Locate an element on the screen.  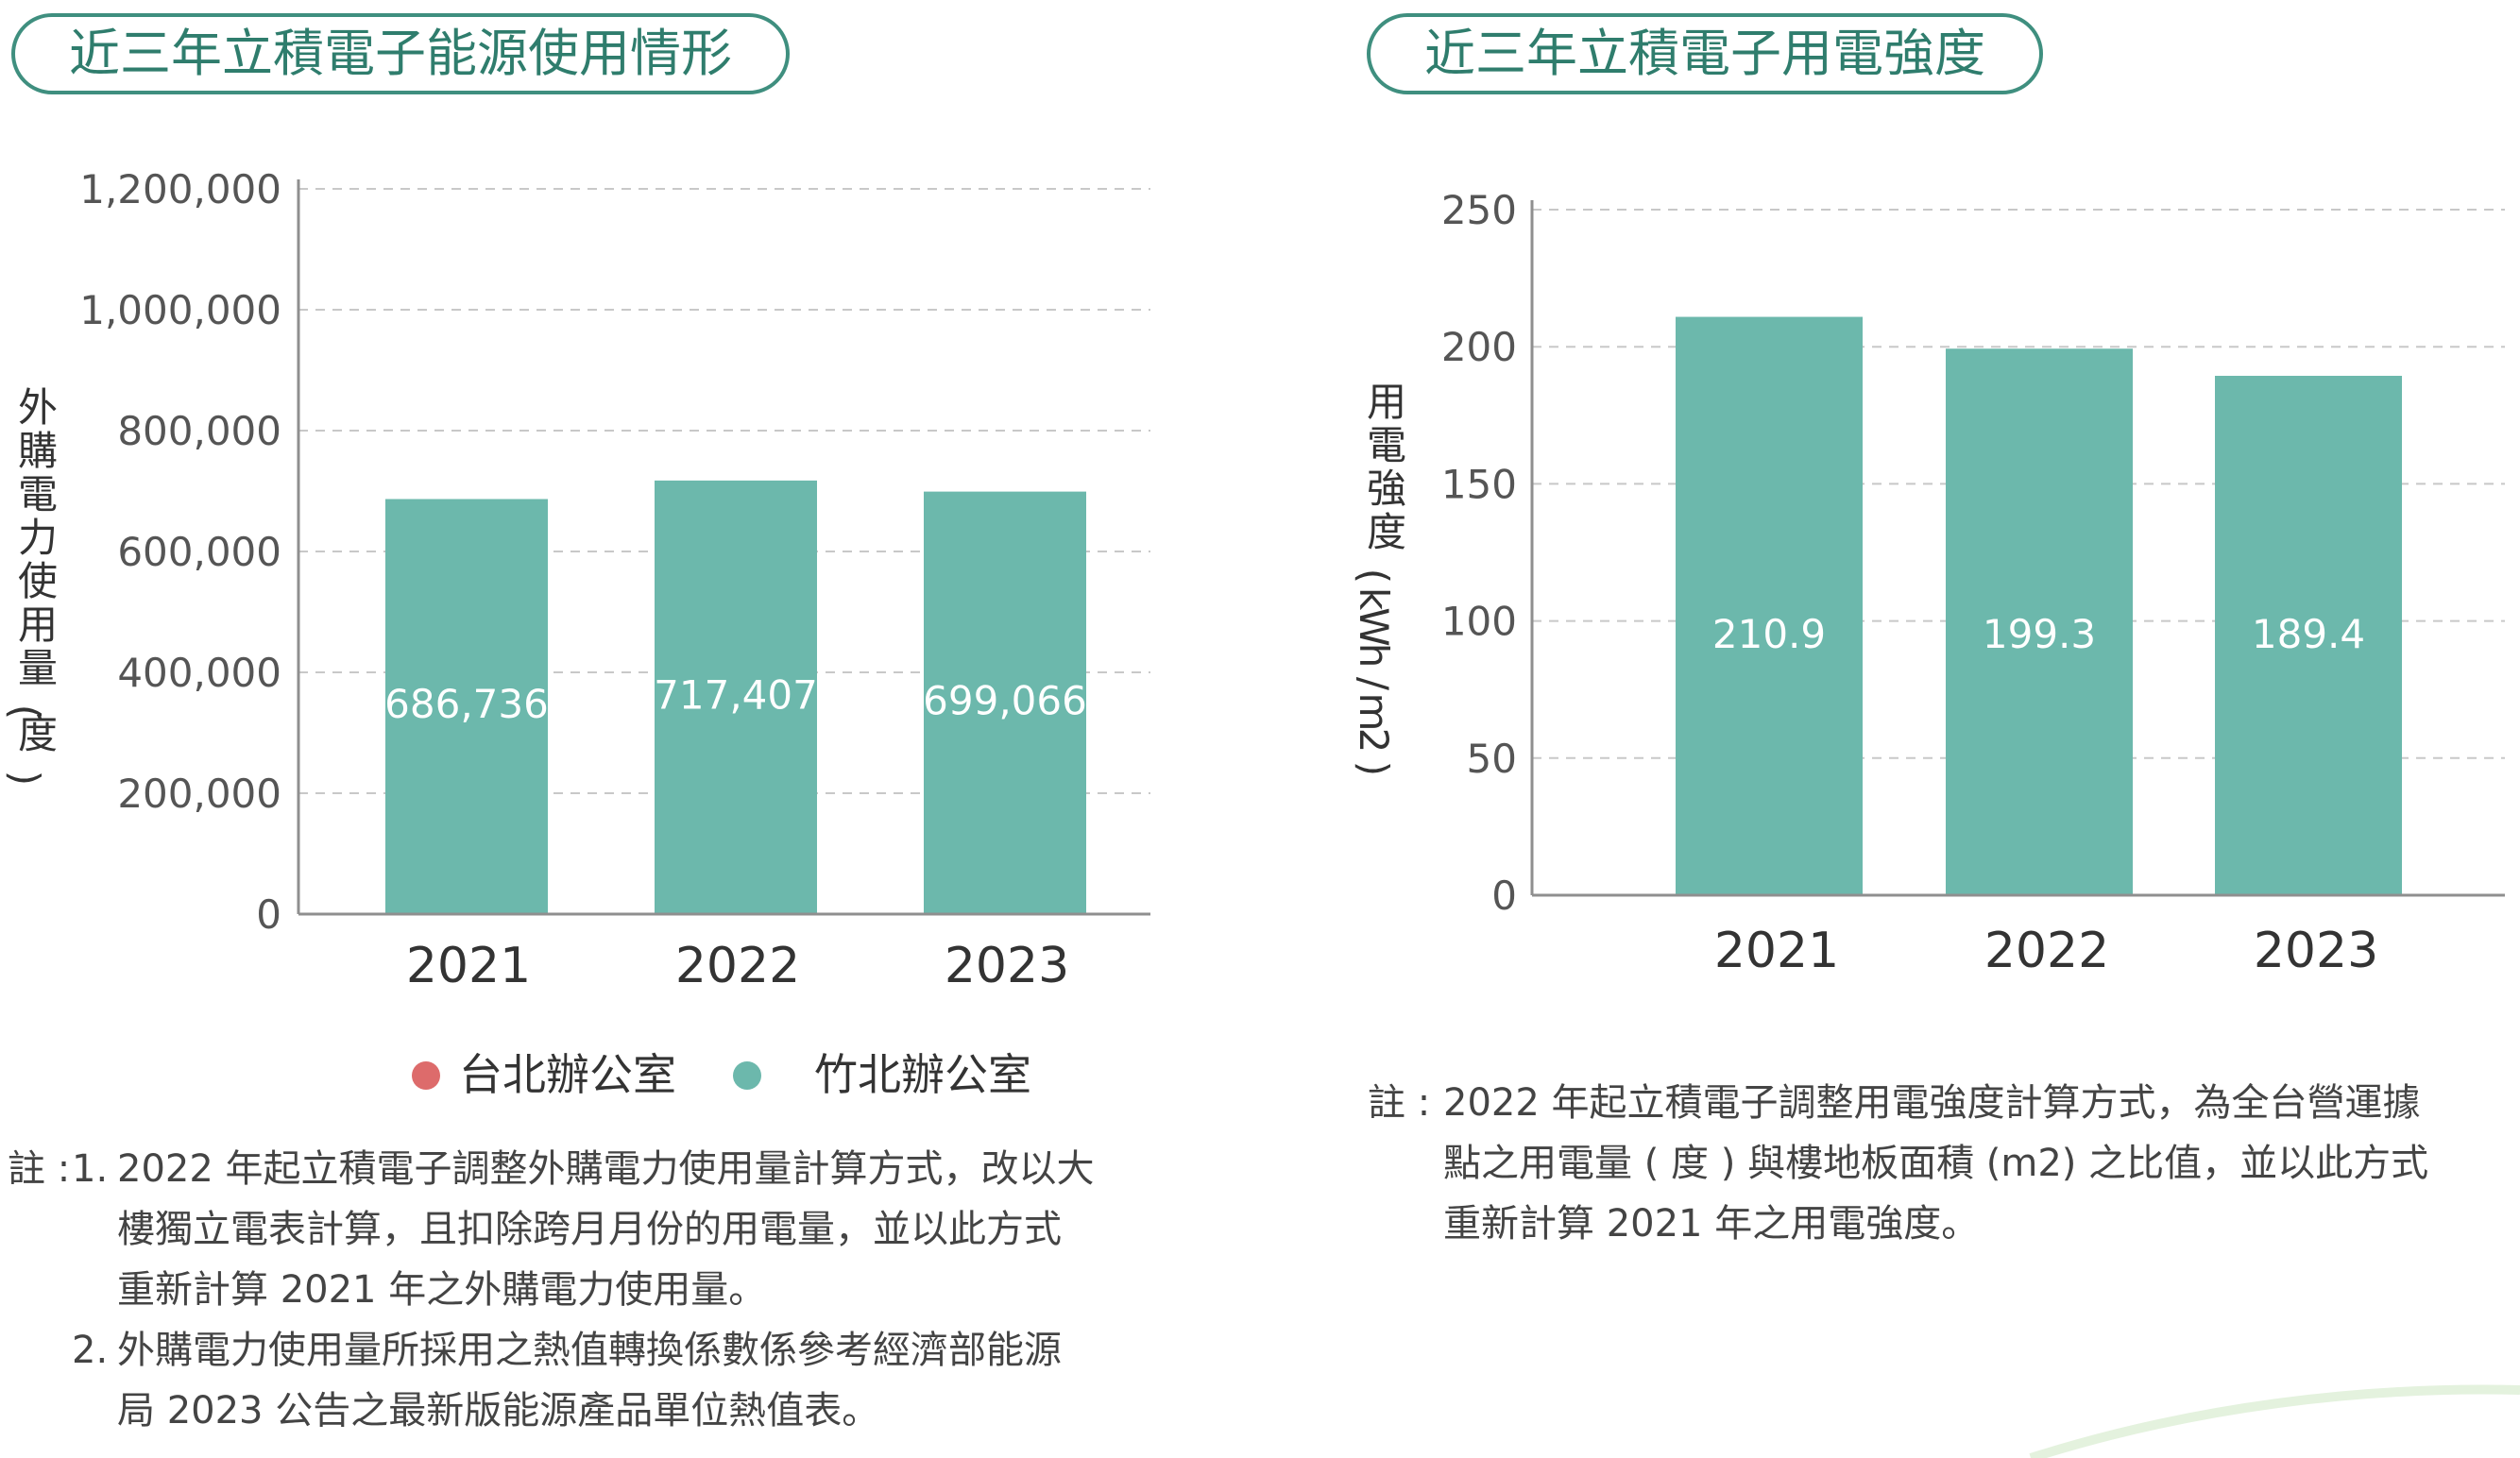
y-axis-label-char: 量 is located at coordinates (38, 668).